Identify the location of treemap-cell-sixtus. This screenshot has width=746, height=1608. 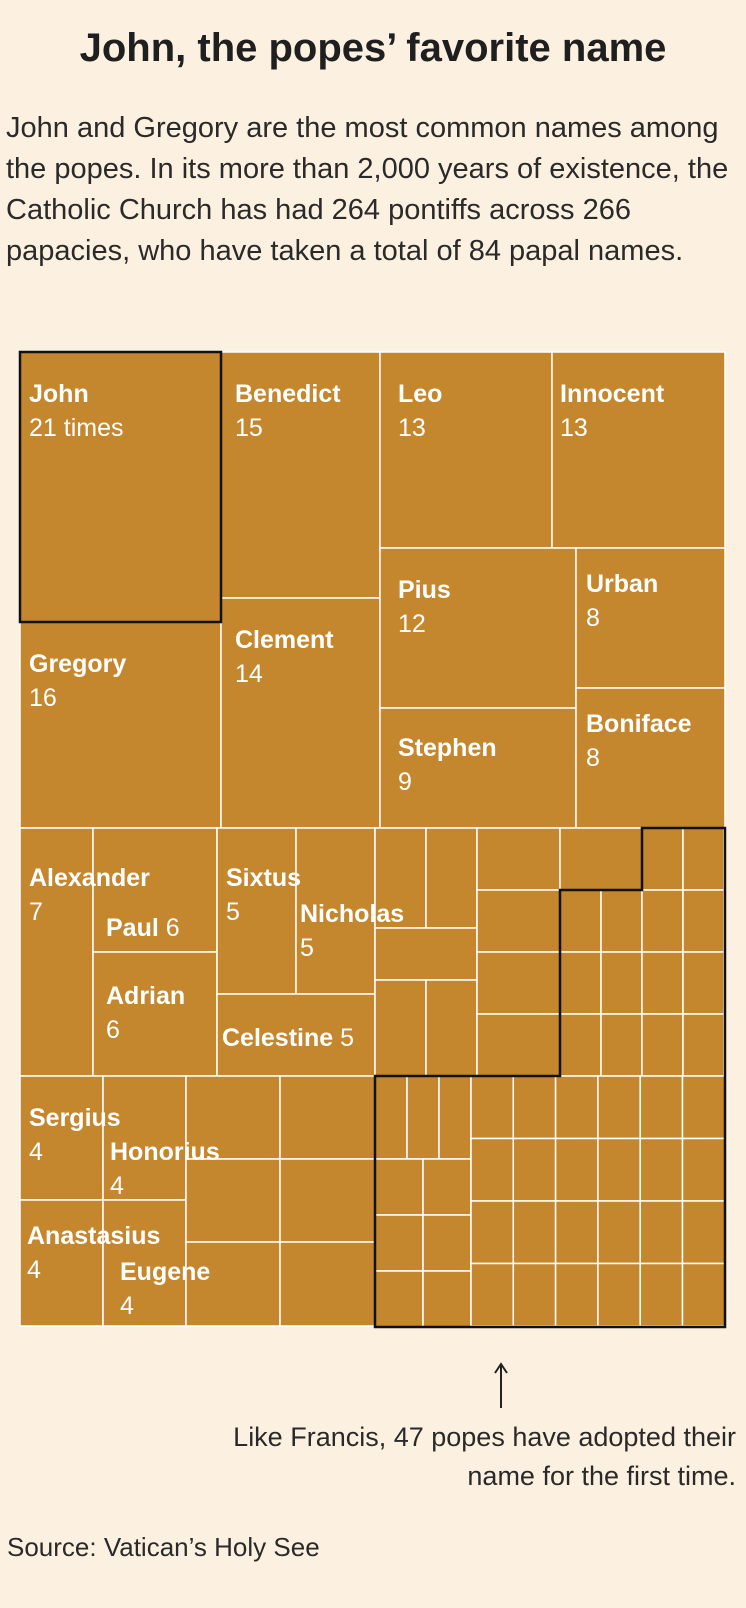
(256, 911).